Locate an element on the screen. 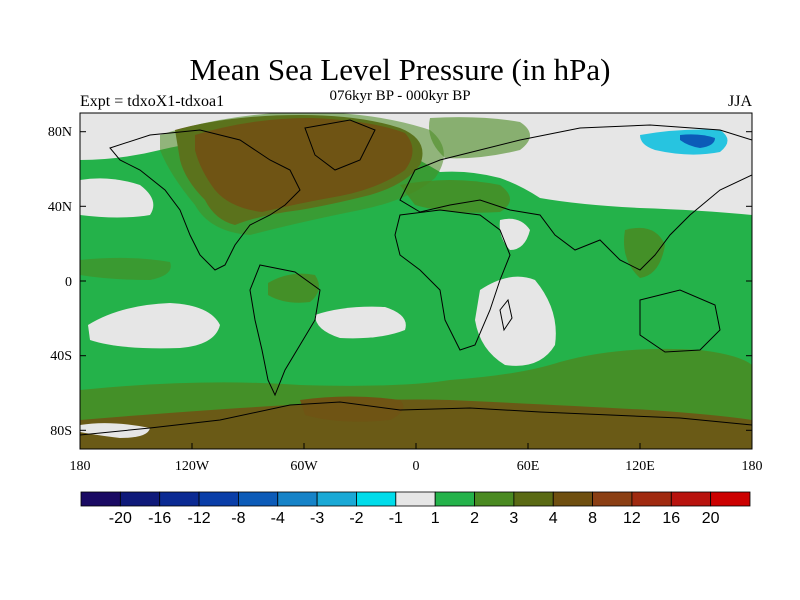  coastline-eurasia is located at coordinates (575, 197).